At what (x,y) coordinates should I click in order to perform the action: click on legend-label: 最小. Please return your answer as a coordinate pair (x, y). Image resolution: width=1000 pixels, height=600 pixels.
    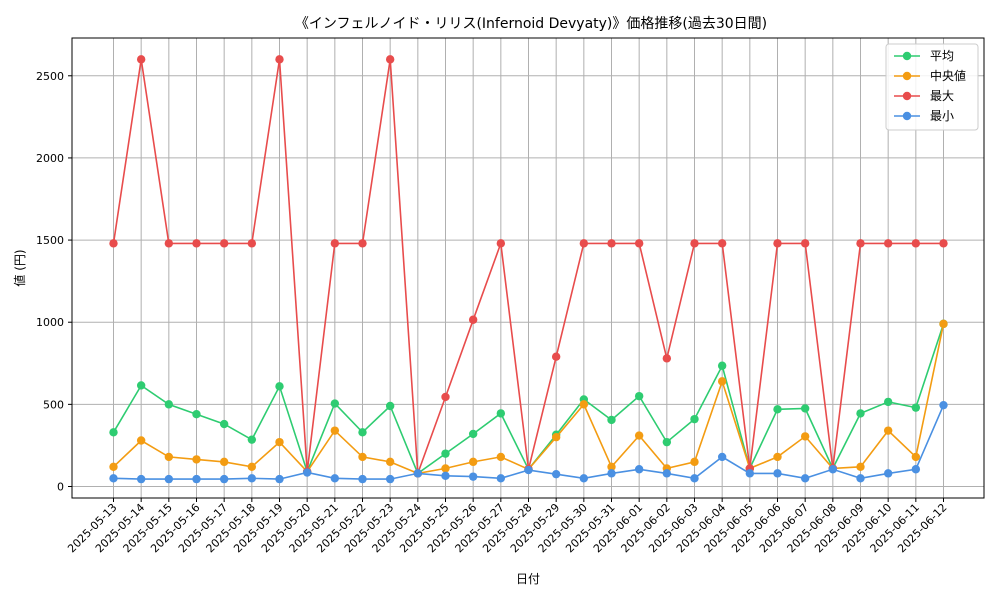
    Looking at the image, I should click on (942, 116).